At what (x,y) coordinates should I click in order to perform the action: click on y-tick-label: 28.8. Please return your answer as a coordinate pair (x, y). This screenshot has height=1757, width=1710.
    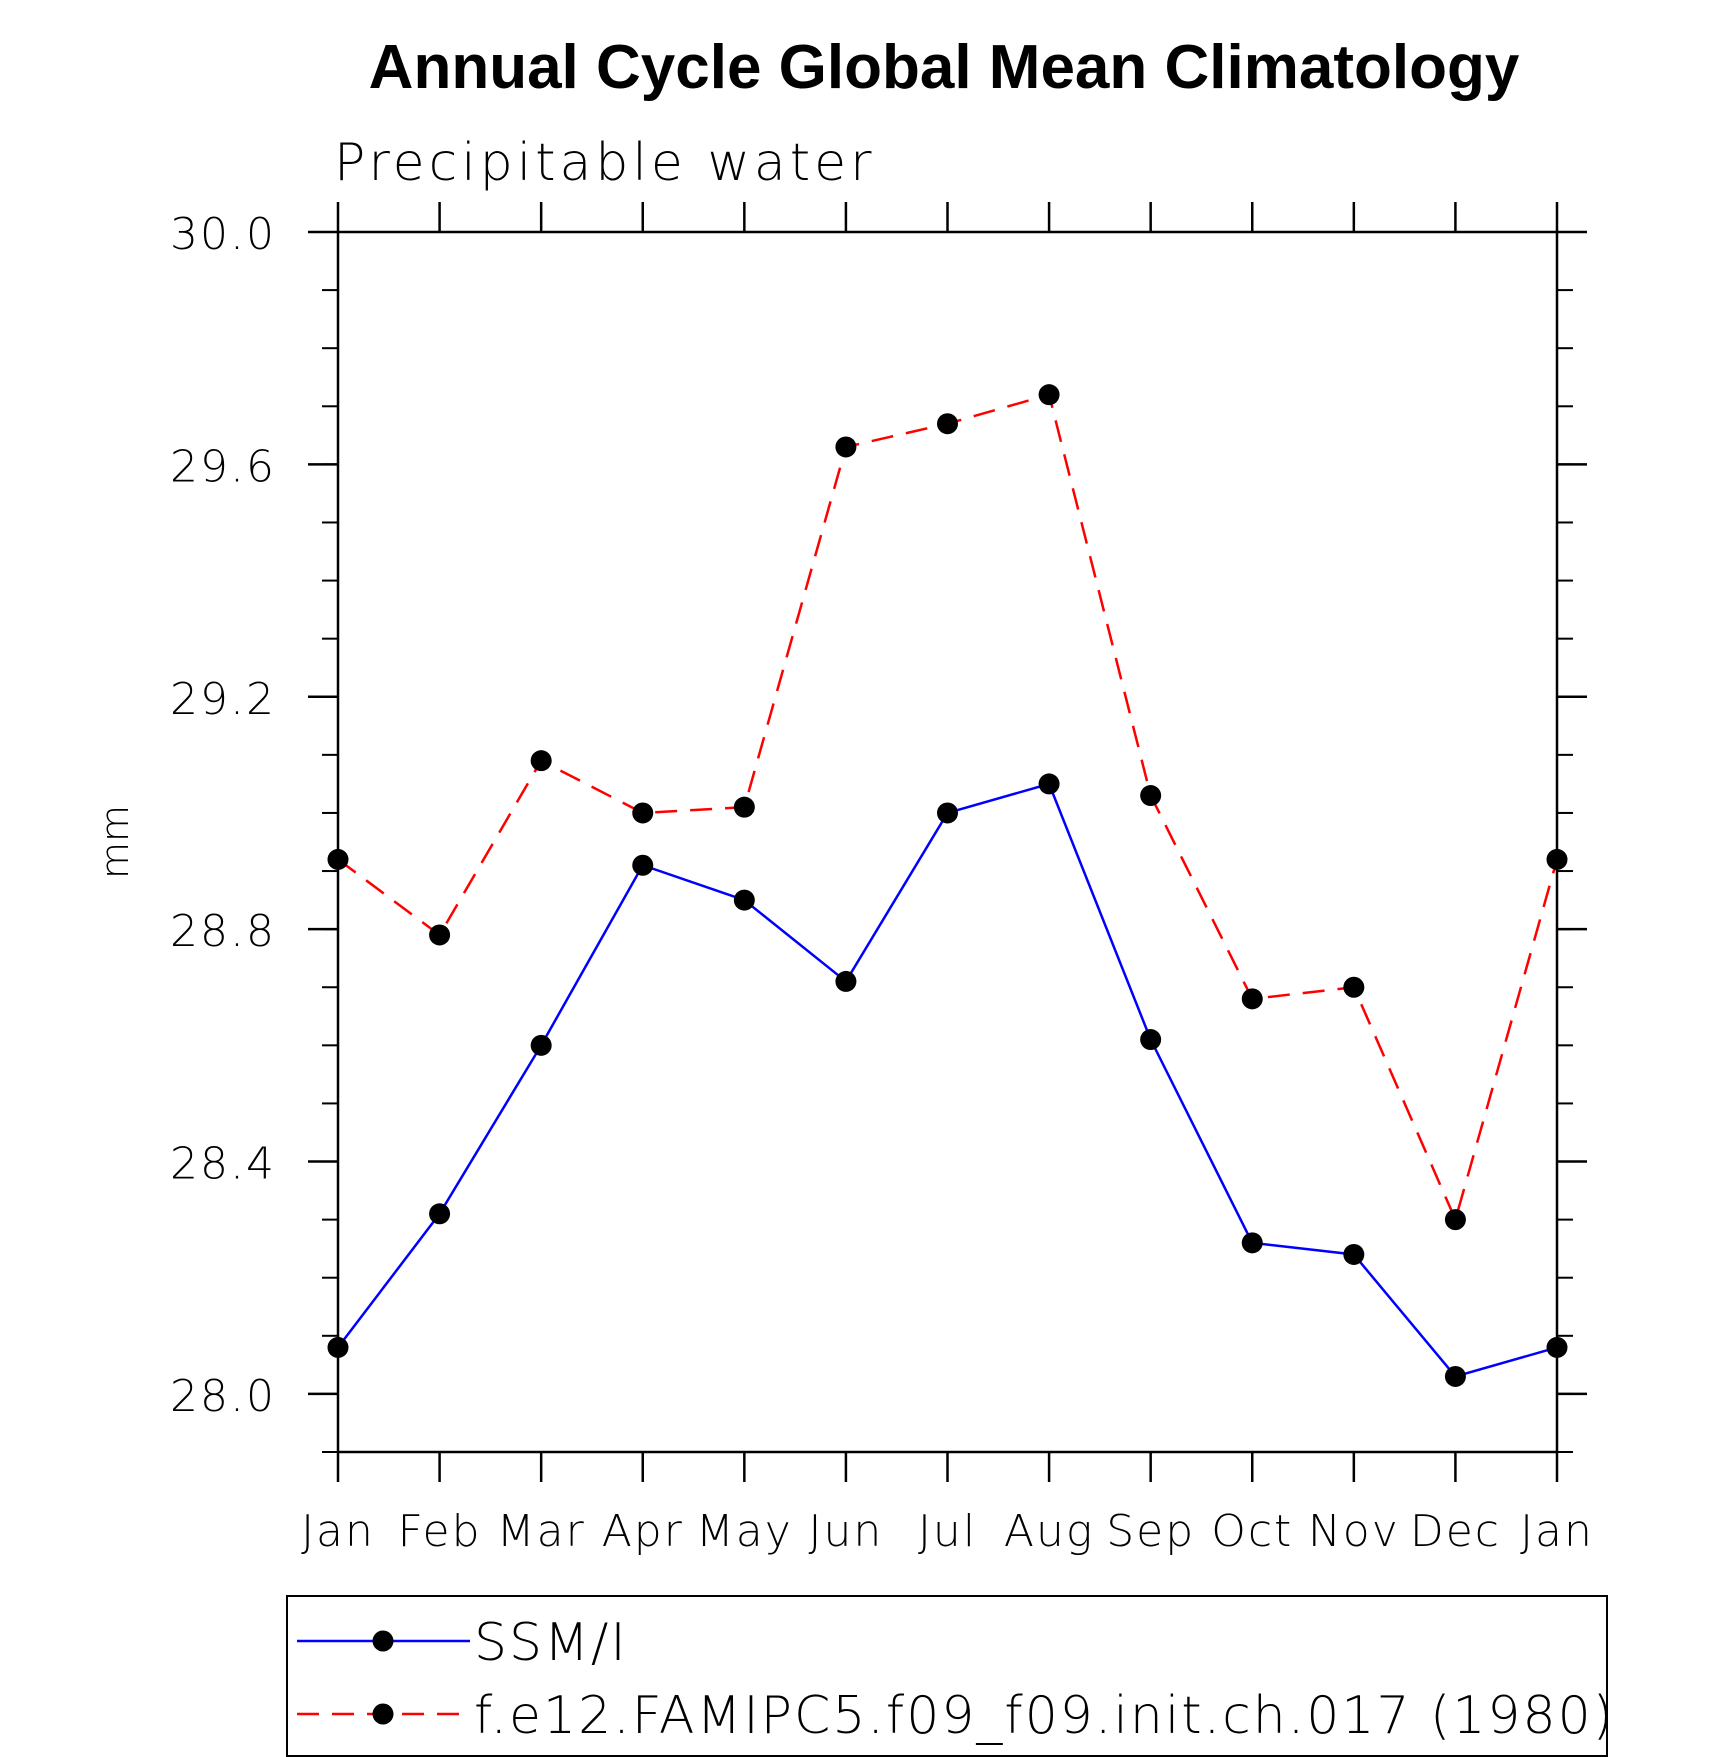
    Looking at the image, I should click on (223, 931).